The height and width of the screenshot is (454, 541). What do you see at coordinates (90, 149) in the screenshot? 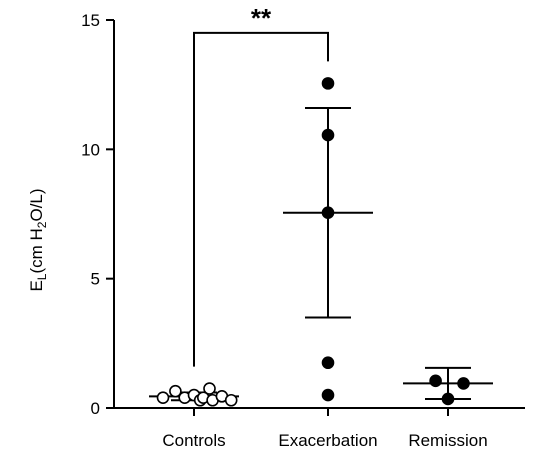
I see `y-tick-label: 10` at bounding box center [90, 149].